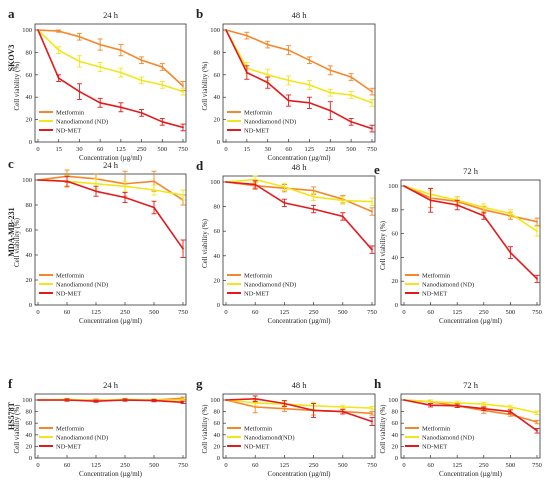 The height and width of the screenshot is (488, 550). I want to click on y-tick-label: 20, so click(217, 120).